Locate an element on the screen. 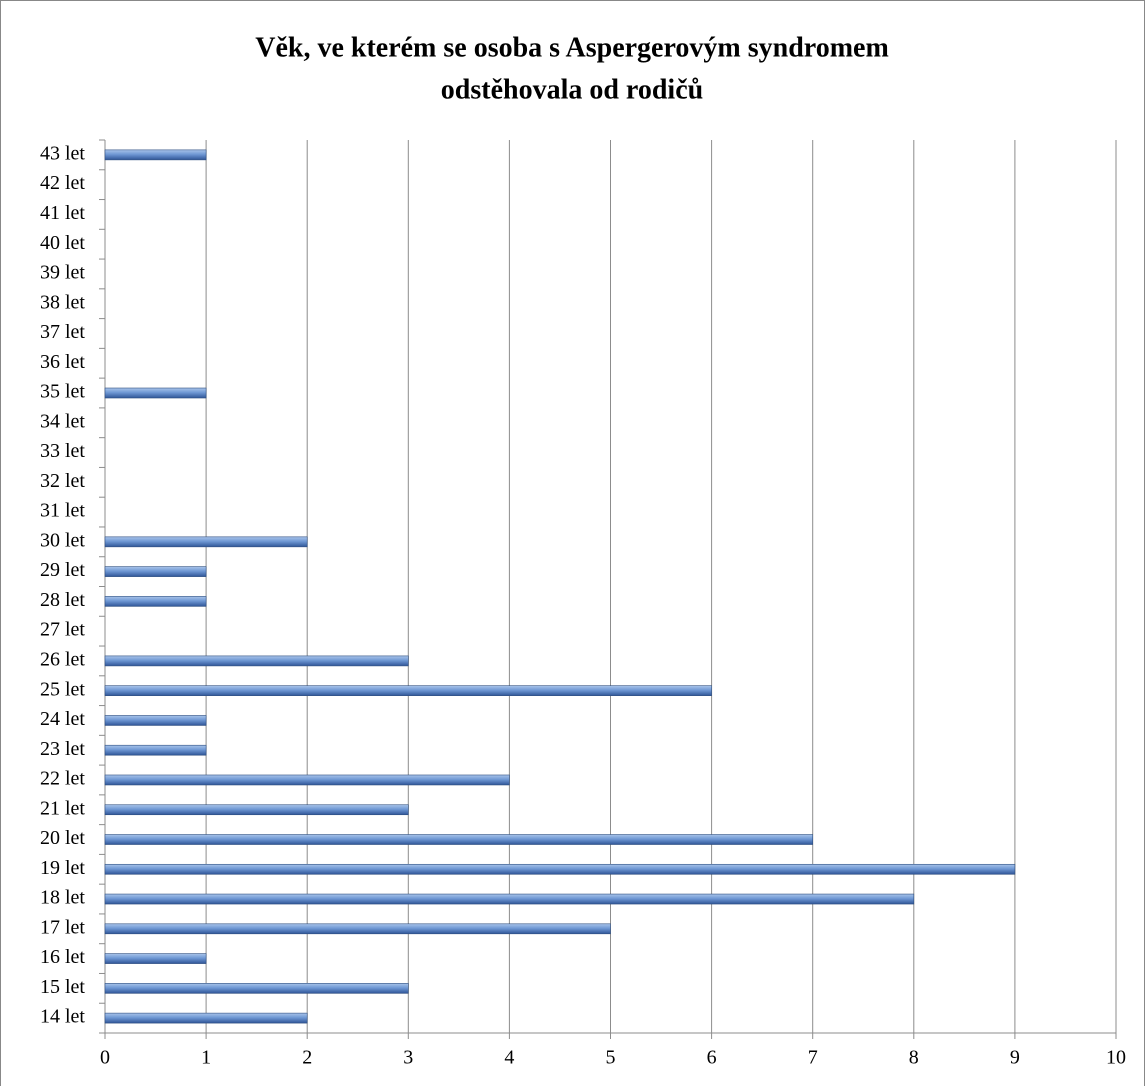 This screenshot has height=1086, width=1145. x-tick-label: 2 is located at coordinates (307, 1058).